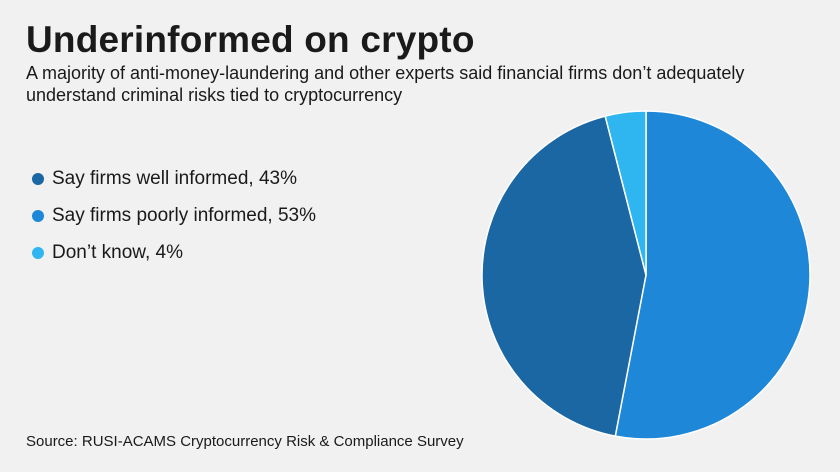  What do you see at coordinates (625, 193) in the screenshot?
I see `pie-slice-dont-know` at bounding box center [625, 193].